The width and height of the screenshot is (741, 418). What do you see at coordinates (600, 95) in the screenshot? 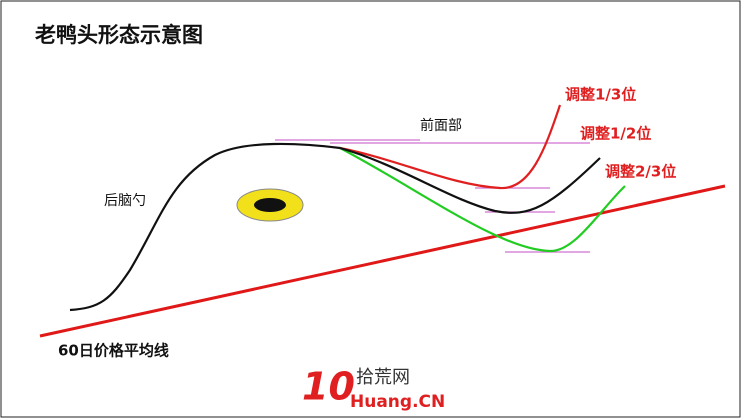
I see `adjust-label: 调整1/3位` at bounding box center [600, 95].